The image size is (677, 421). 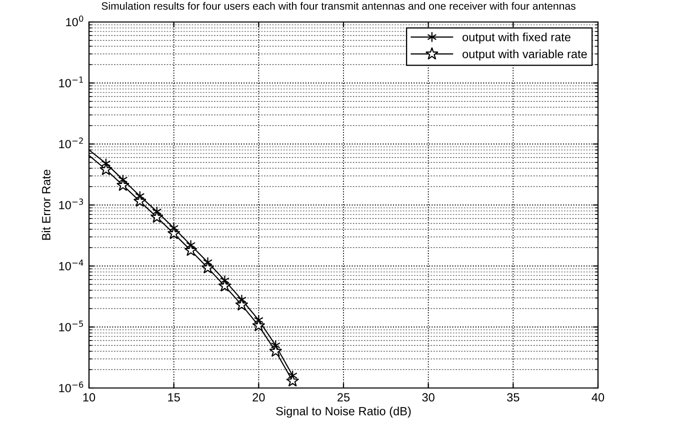 I want to click on y-tick-label: 10$^{−5}$, so click(x=71, y=326).